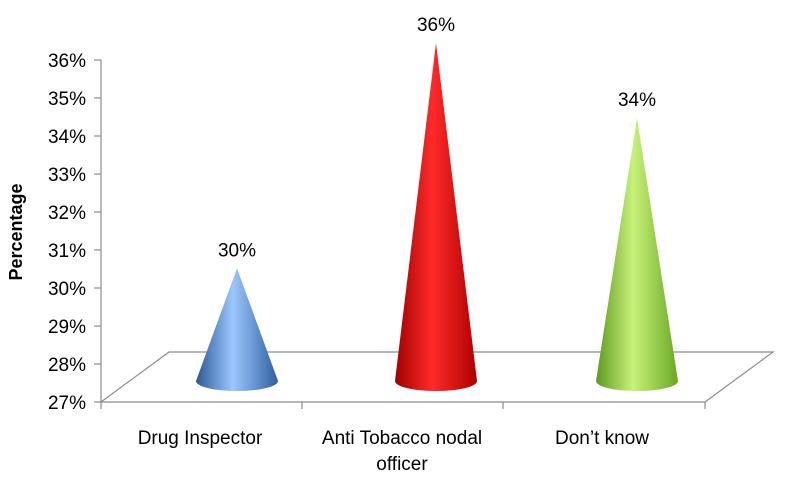  Describe the element at coordinates (67, 61) in the screenshot. I see `y-tick-label: 36%` at that location.